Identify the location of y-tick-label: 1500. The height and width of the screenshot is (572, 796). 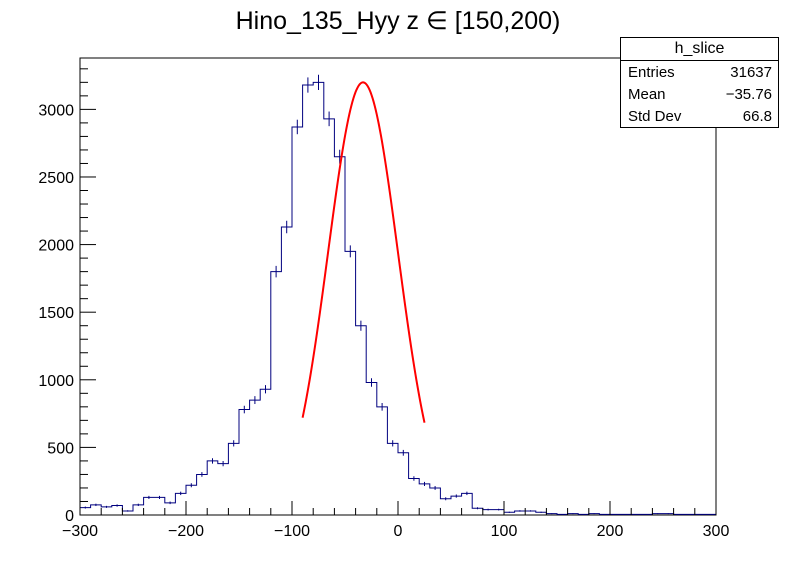
(56, 313).